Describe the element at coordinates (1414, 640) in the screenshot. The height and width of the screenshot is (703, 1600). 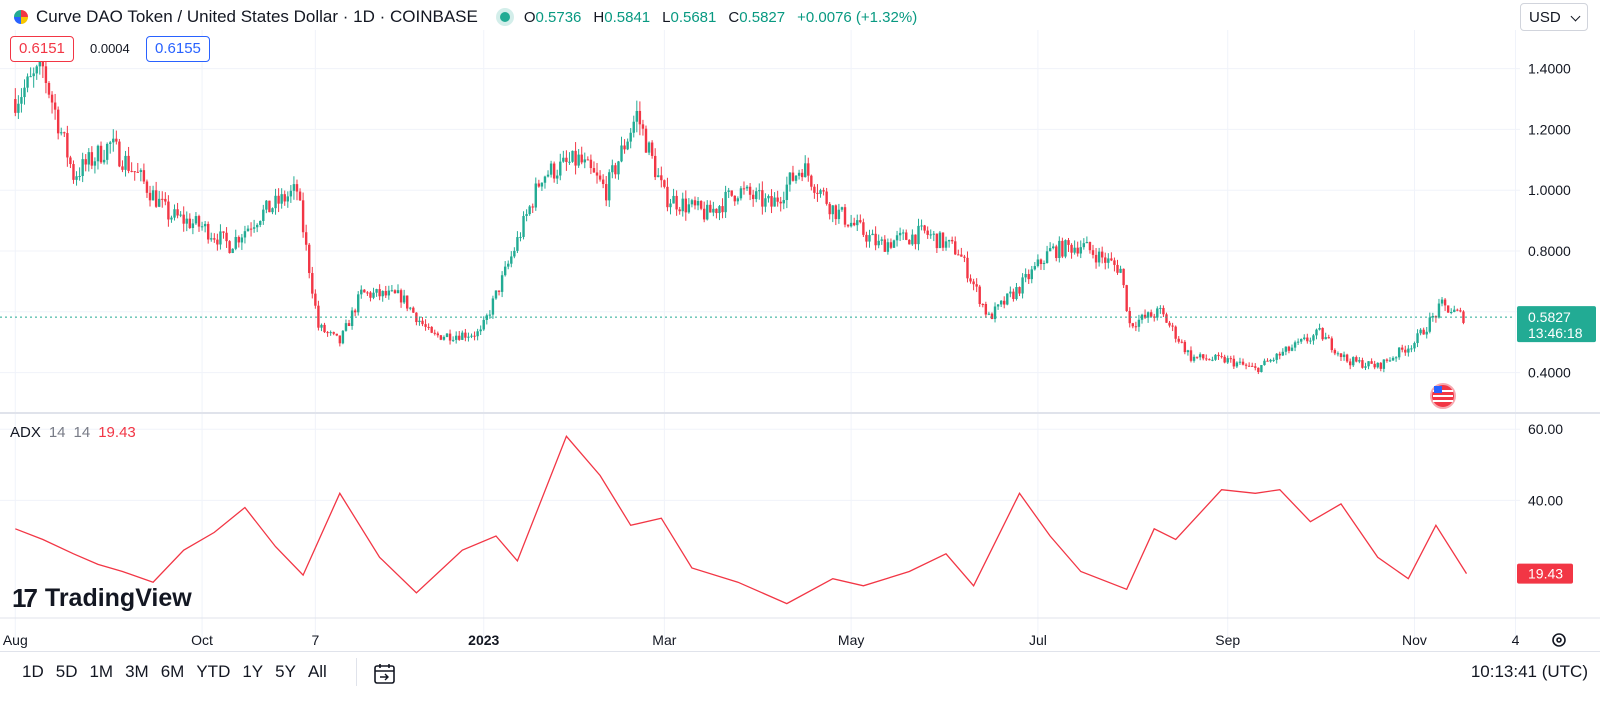
I see `time-tick-label: Nov` at that location.